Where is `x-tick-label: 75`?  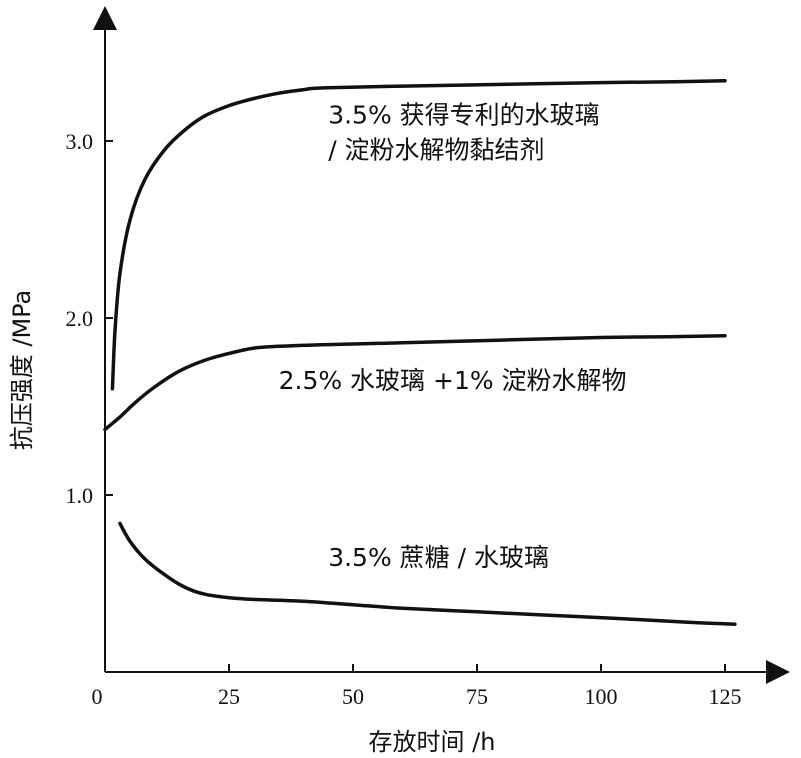
x-tick-label: 75 is located at coordinates (477, 696).